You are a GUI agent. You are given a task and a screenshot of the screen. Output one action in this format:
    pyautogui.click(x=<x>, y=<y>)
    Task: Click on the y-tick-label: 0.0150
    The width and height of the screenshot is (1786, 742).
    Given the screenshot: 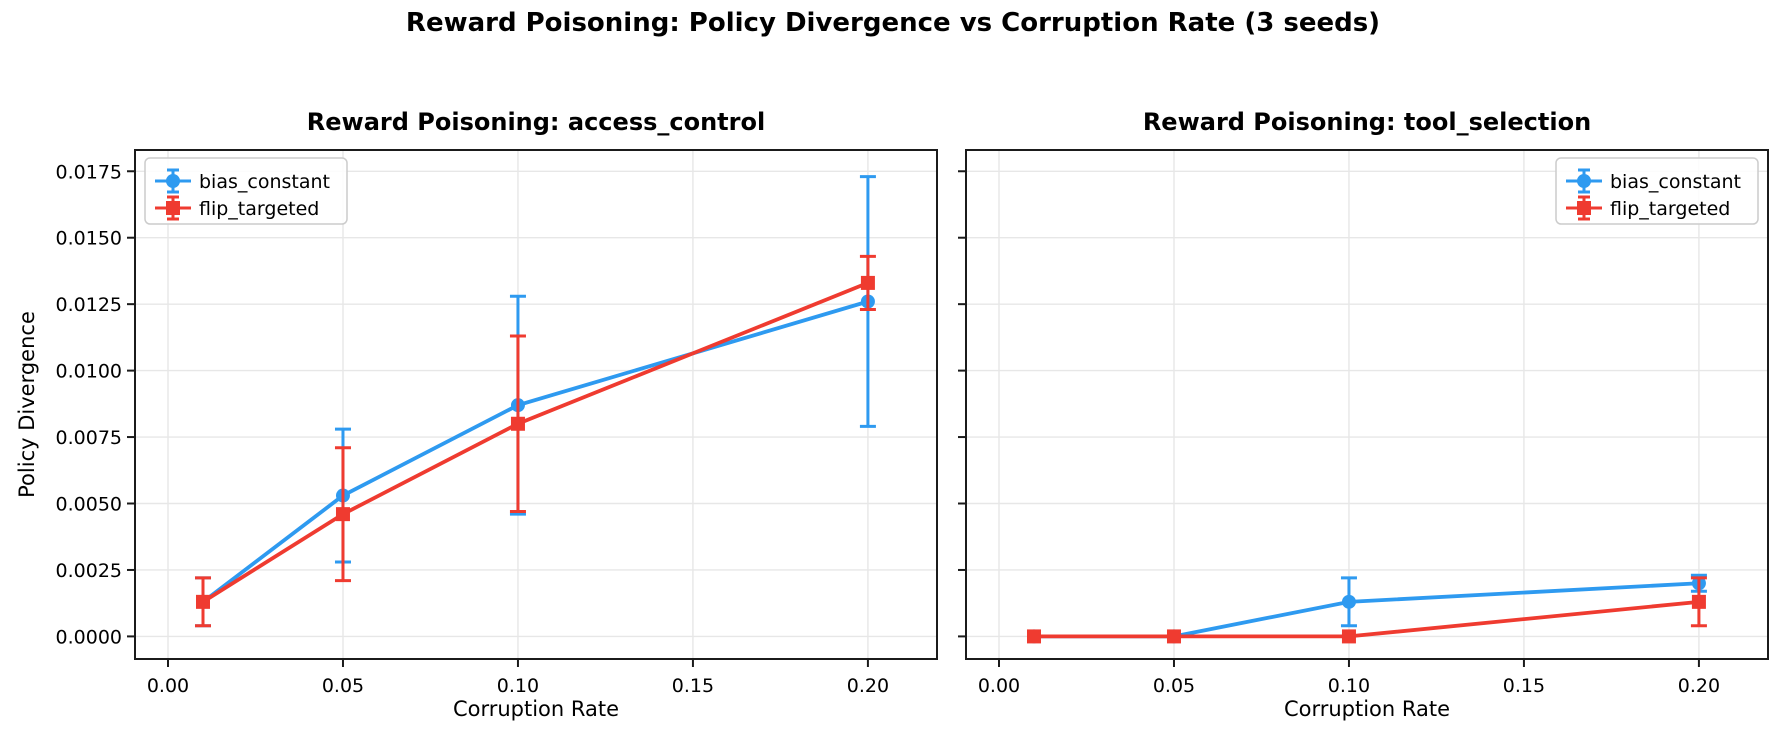 What is the action you would take?
    pyautogui.click(x=89, y=239)
    